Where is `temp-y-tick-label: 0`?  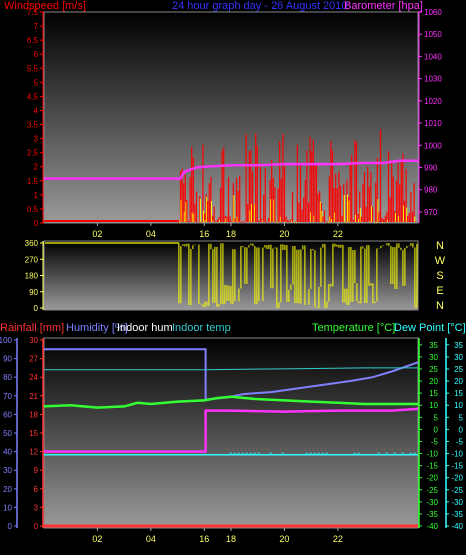
temp-y-tick-label: 0 is located at coordinates (436, 429).